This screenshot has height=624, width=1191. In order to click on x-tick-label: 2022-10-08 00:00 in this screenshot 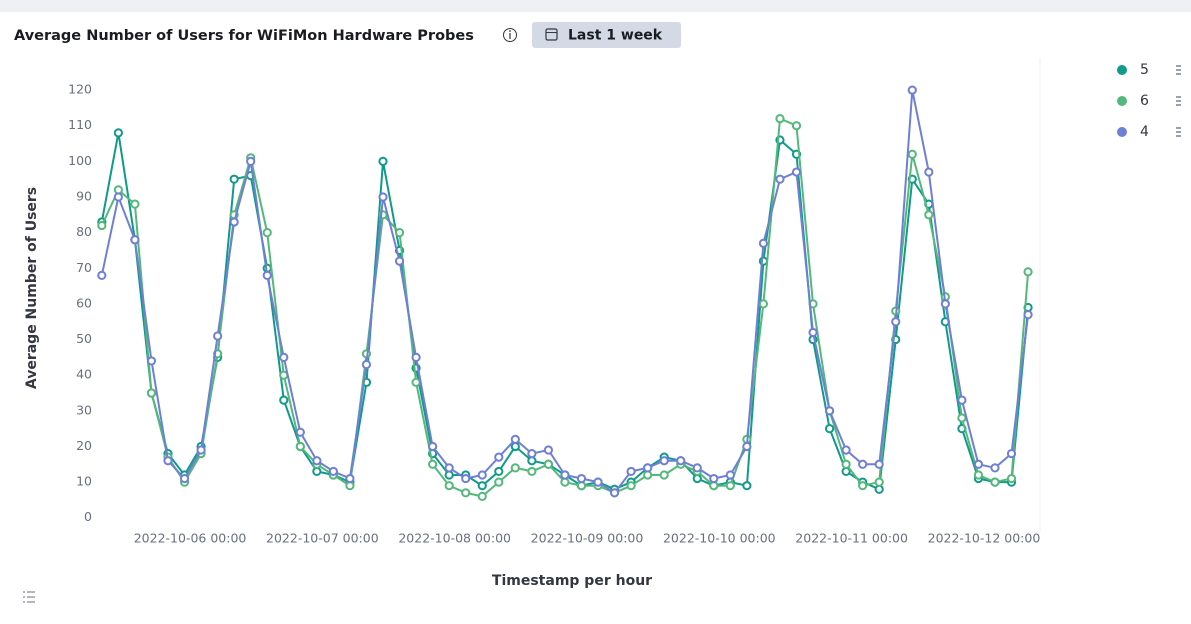, I will do `click(454, 538)`.